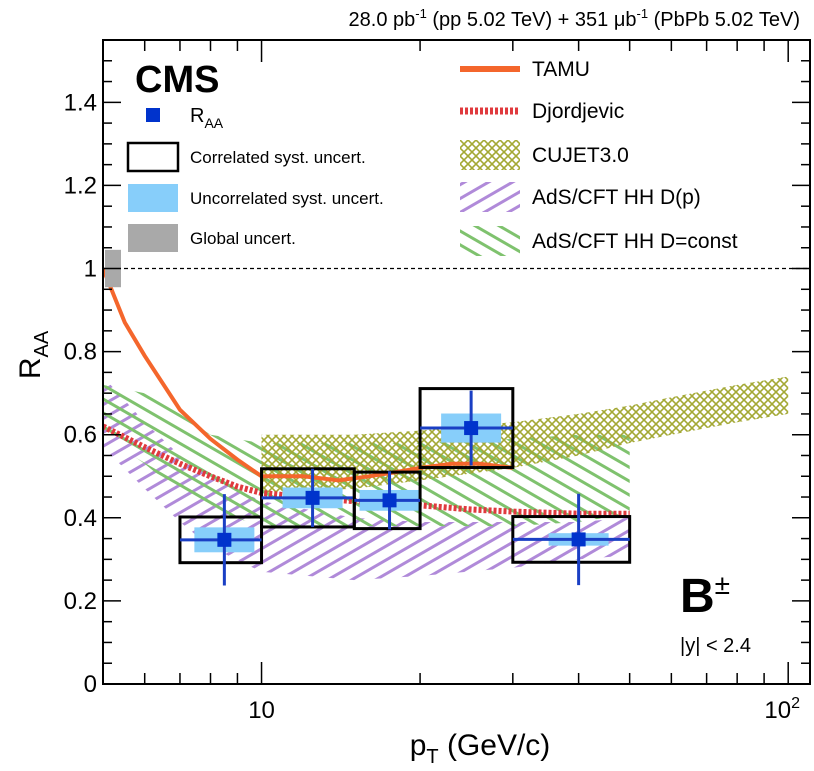 The height and width of the screenshot is (771, 814). I want to click on particle-label: B±, so click(705, 596).